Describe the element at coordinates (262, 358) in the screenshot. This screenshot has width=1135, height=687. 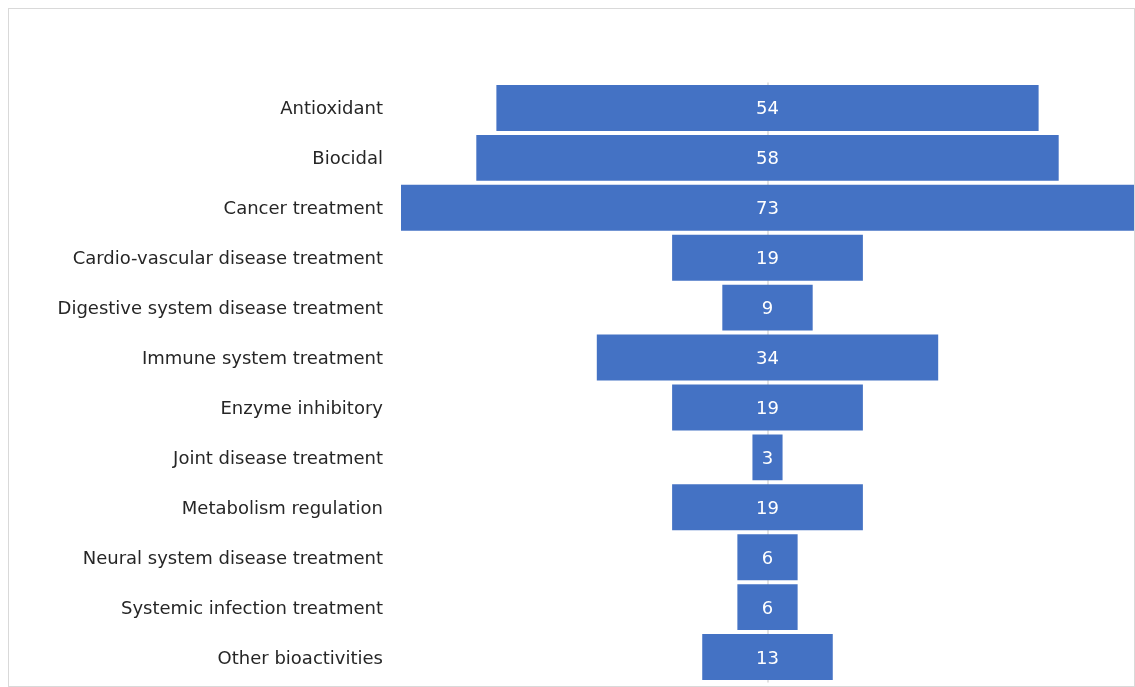
I see `category-label: Immune system treatment` at that location.